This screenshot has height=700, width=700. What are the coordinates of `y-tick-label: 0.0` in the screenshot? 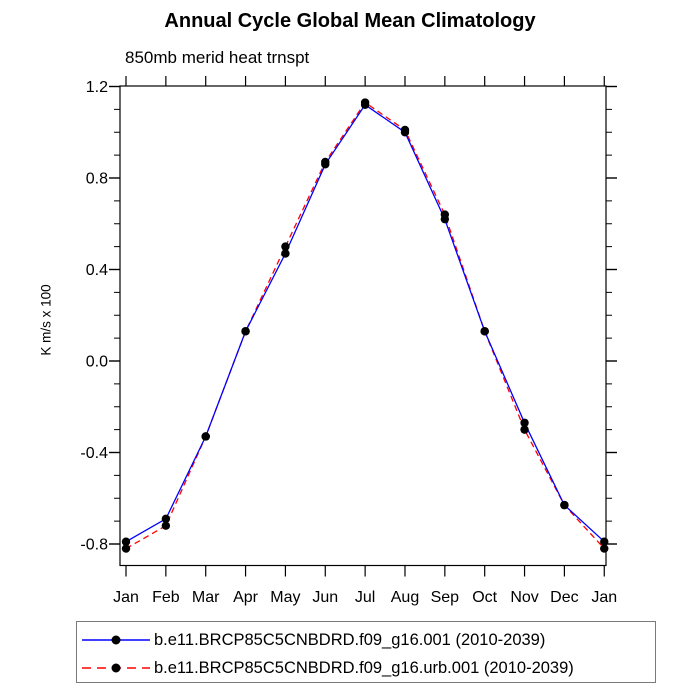 It's located at (97, 362).